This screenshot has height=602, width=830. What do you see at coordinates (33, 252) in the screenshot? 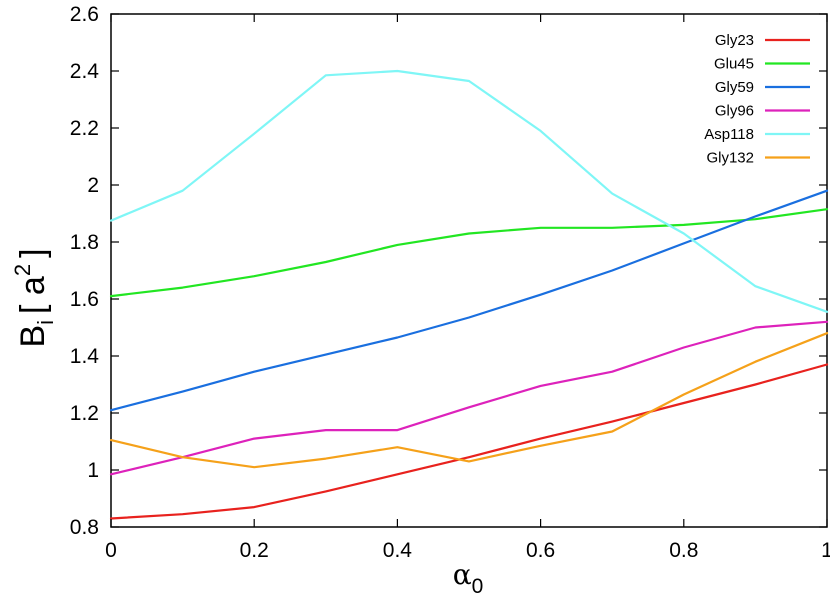
I see `y-axis-title-close: ]` at bounding box center [33, 252].